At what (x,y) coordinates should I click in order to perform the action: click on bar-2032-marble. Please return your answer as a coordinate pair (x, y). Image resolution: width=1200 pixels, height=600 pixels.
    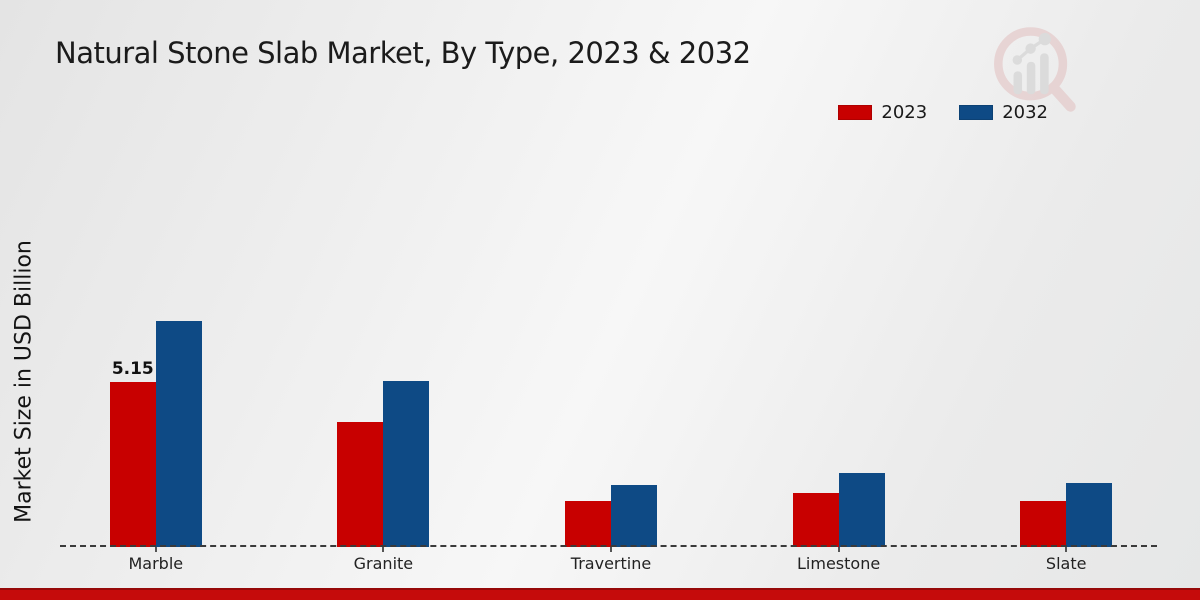
    Looking at the image, I should click on (178, 434).